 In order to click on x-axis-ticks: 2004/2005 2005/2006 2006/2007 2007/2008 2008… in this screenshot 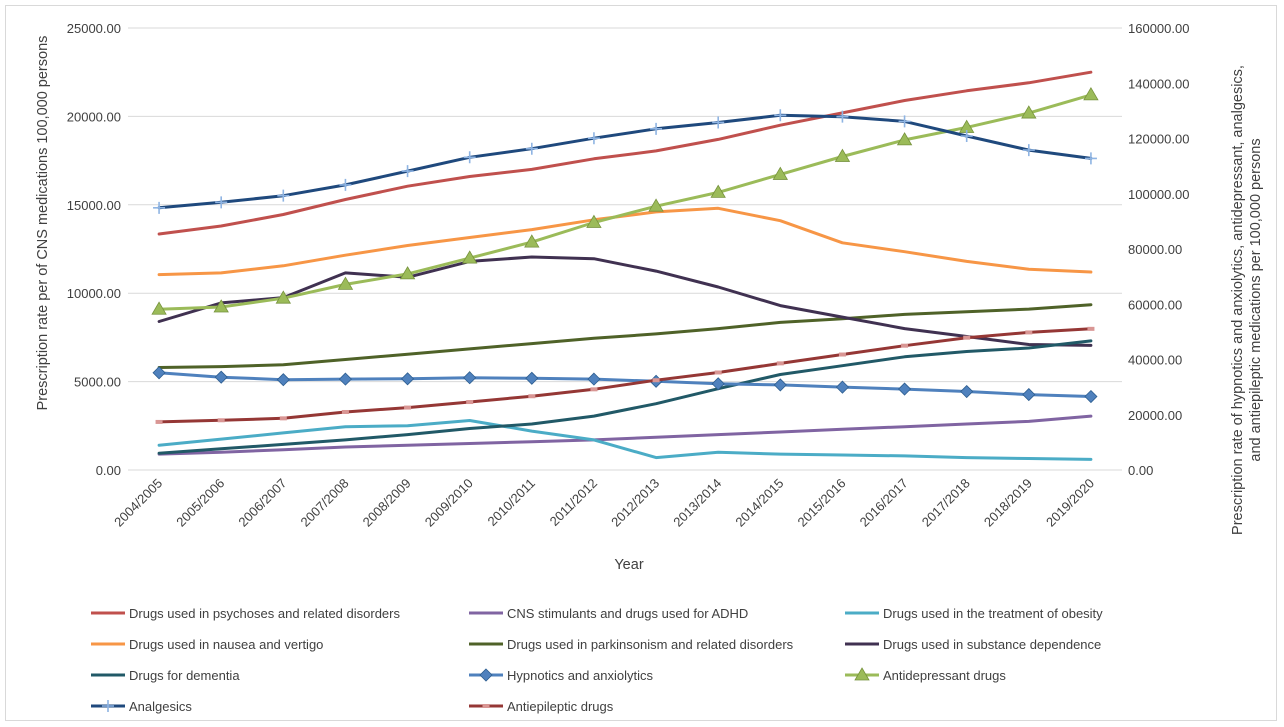, I will do `click(604, 503)`.